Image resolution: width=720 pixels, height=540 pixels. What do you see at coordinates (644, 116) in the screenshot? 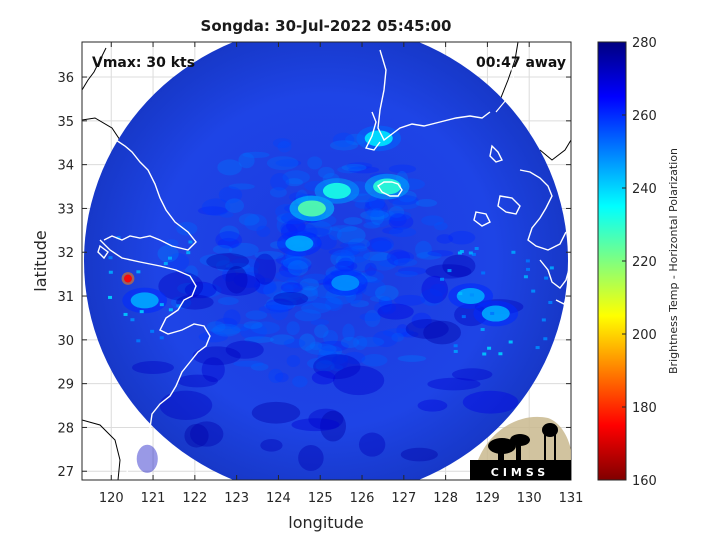
I see `colorbar-tick-label: 260` at bounding box center [644, 116].